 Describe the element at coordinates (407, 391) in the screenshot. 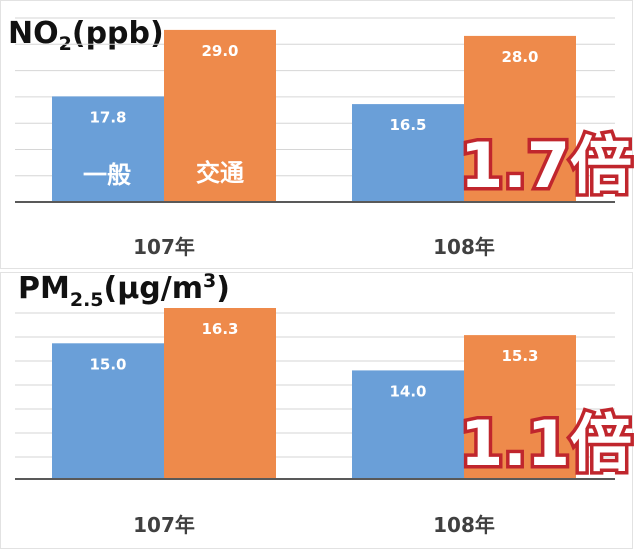

I see `bar-value-label: 14.0` at that location.